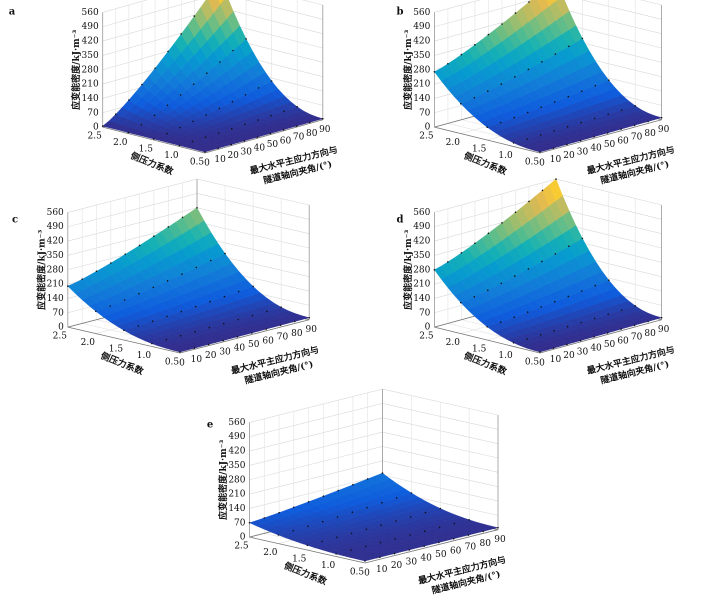 The width and height of the screenshot is (714, 609). I want to click on k-tick-label: 1.5, so click(299, 560).